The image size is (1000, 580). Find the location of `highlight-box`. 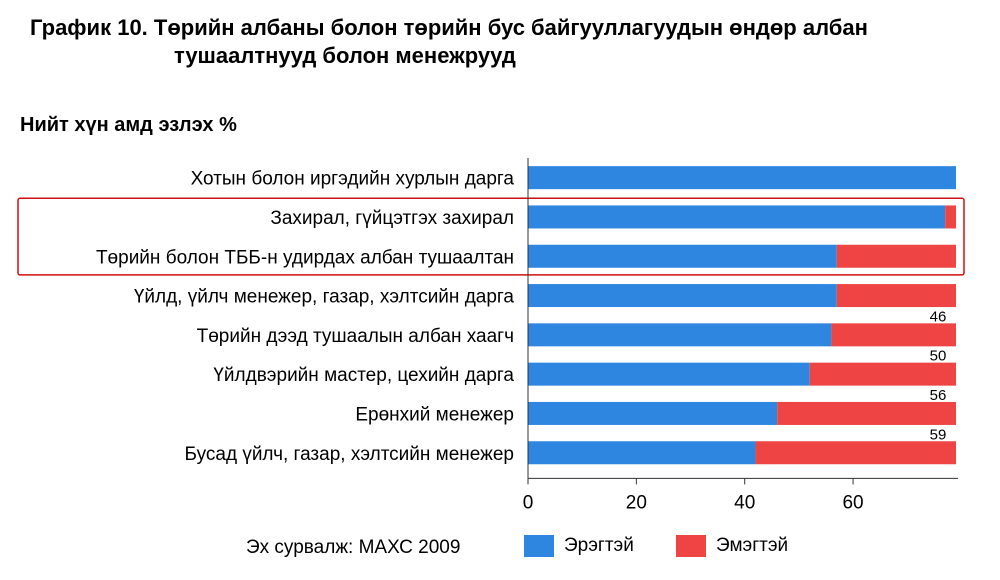

highlight-box is located at coordinates (491, 236).